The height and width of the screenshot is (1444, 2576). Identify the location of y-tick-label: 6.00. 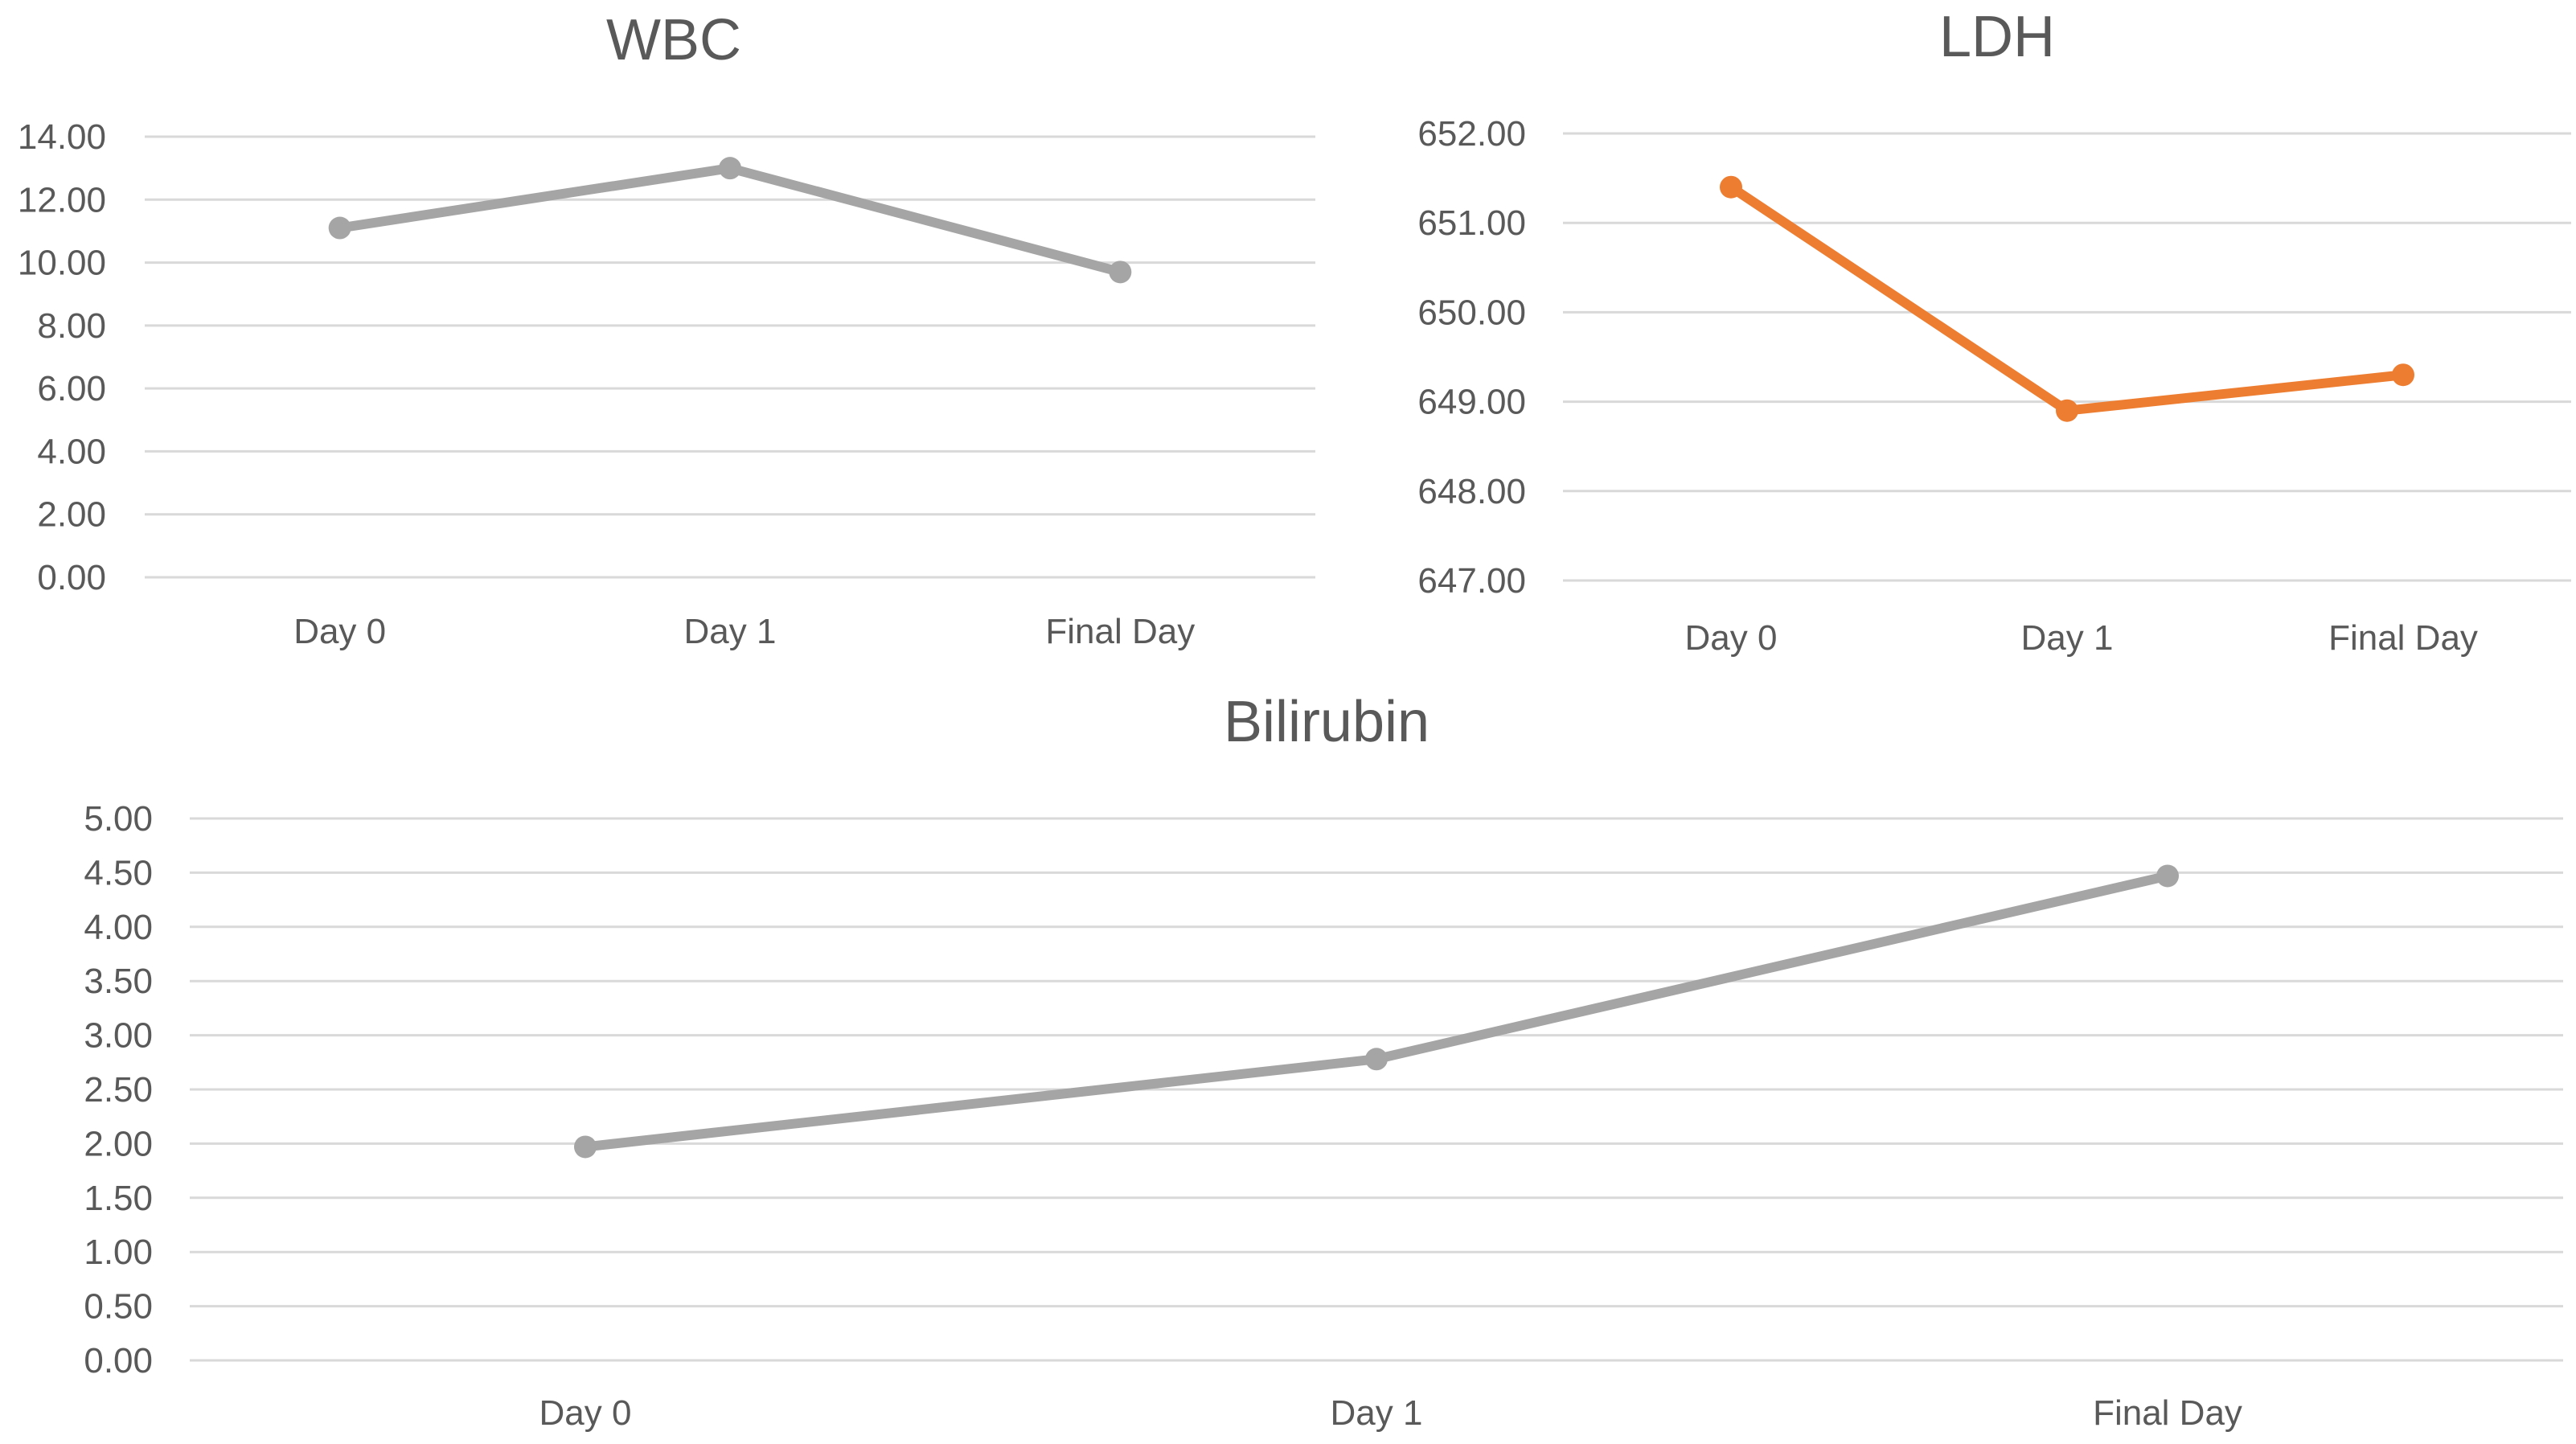
(71, 388).